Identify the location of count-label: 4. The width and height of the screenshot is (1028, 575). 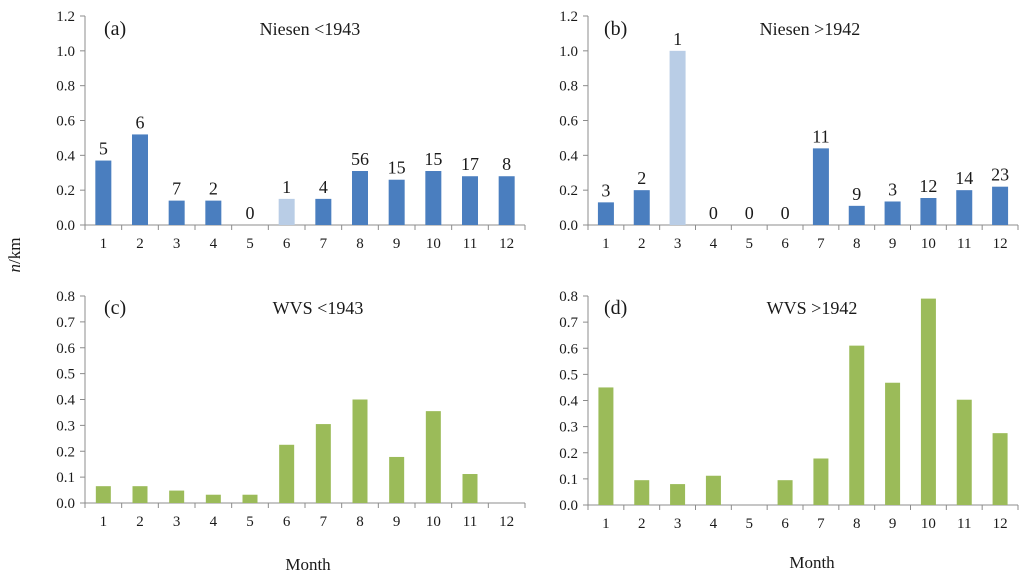
(323, 187).